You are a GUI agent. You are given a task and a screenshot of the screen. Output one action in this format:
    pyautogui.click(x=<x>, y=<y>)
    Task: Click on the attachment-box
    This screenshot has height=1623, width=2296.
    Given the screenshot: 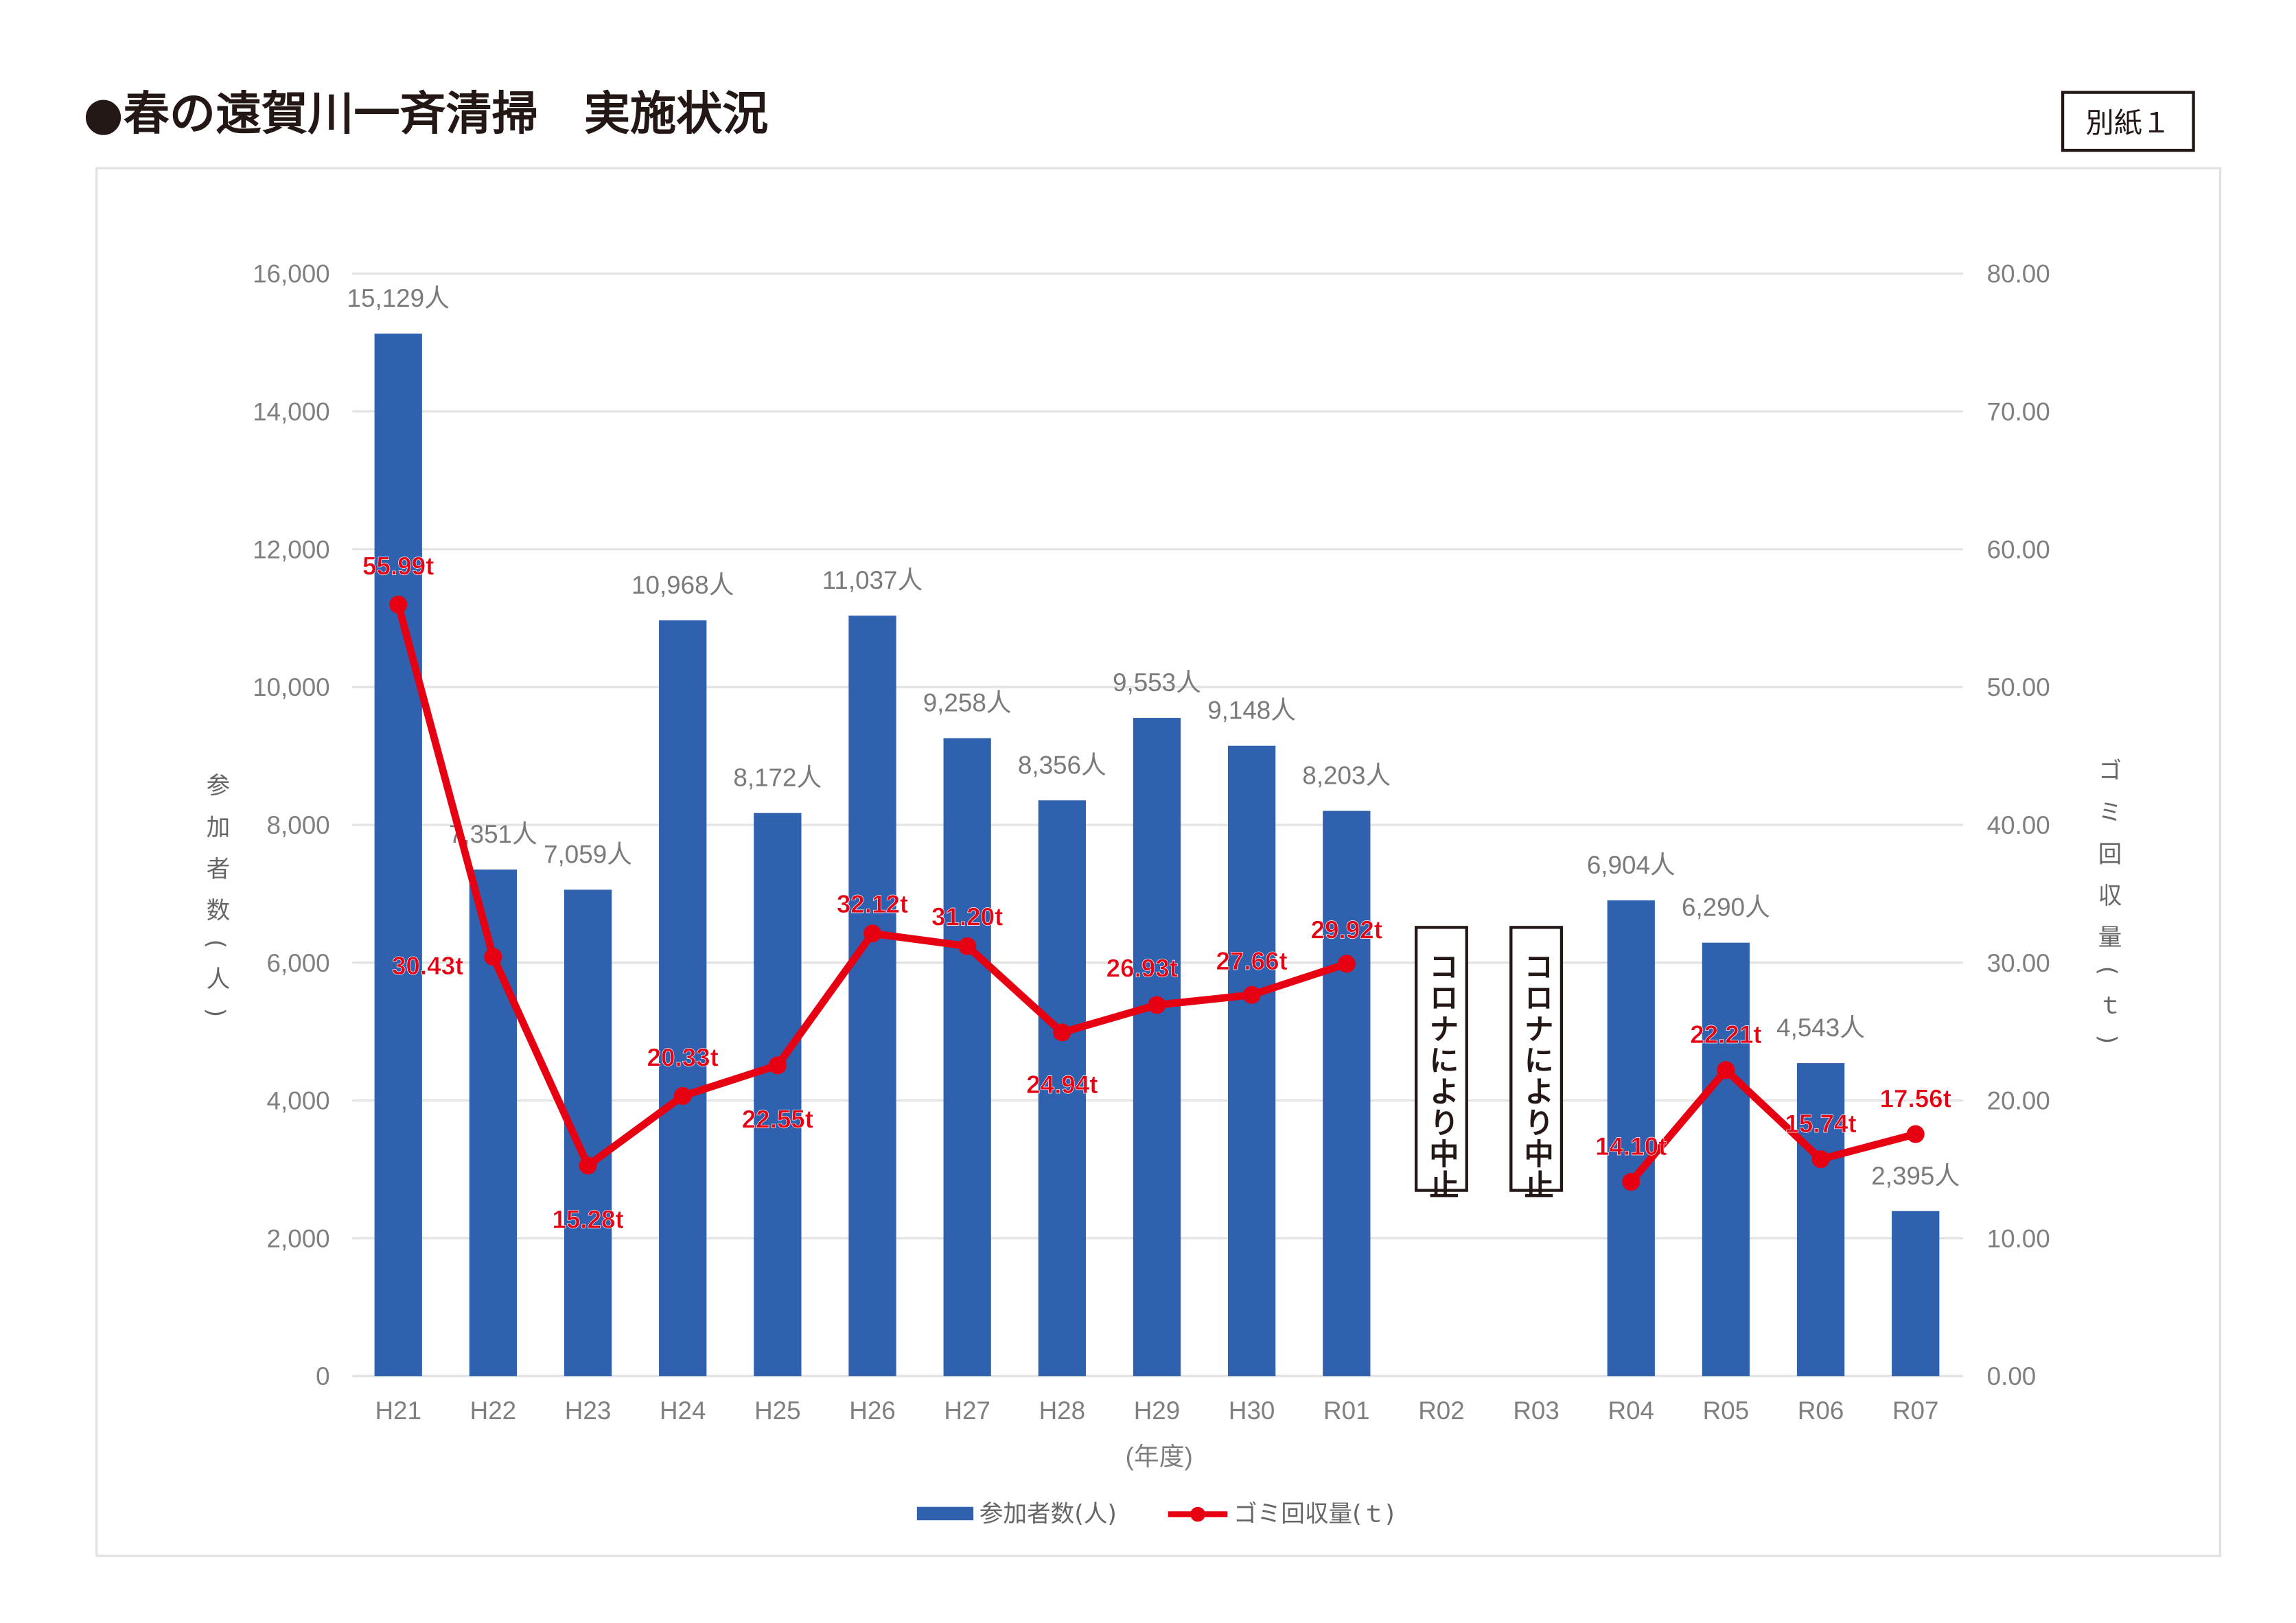 What is the action you would take?
    pyautogui.click(x=2128, y=122)
    